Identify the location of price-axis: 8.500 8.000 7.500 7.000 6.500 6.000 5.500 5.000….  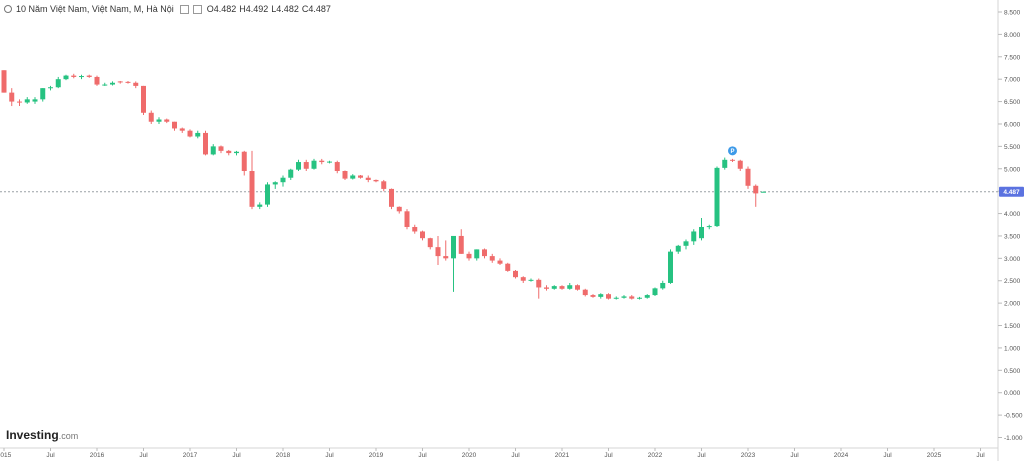
(1010, 226).